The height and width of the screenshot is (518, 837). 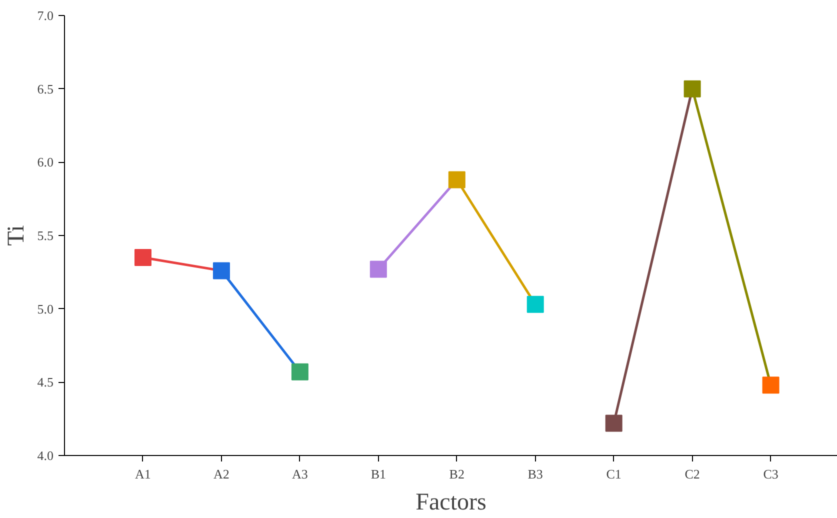 I want to click on y-tick-label: 6.5, so click(x=45, y=88).